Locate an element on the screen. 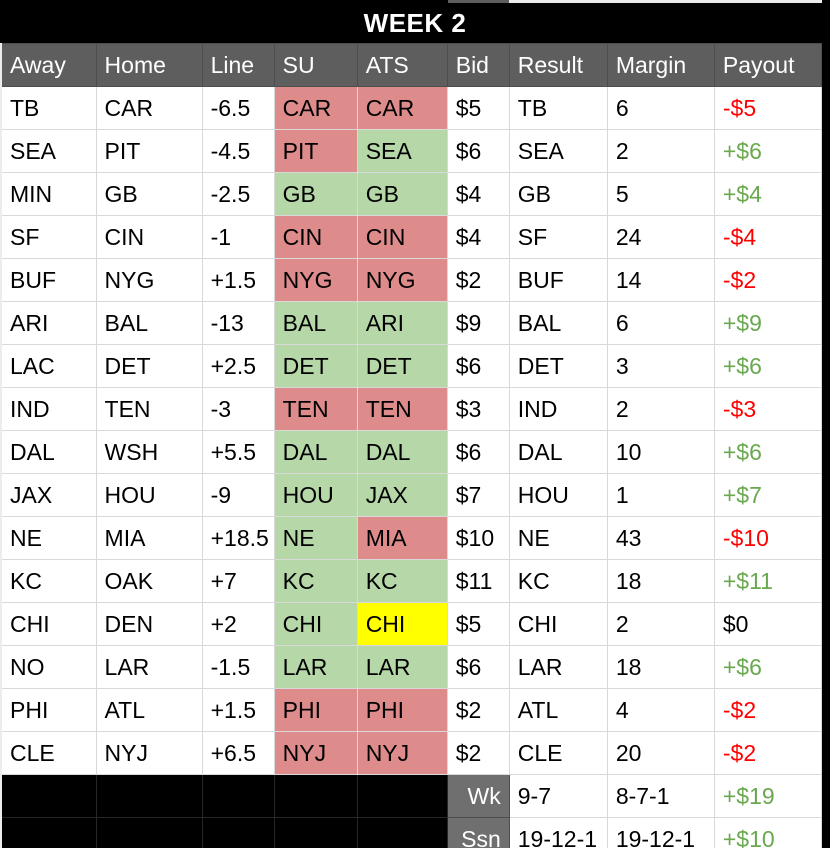 The width and height of the screenshot is (830, 848). cell-line: -1.5 is located at coordinates (238, 667).